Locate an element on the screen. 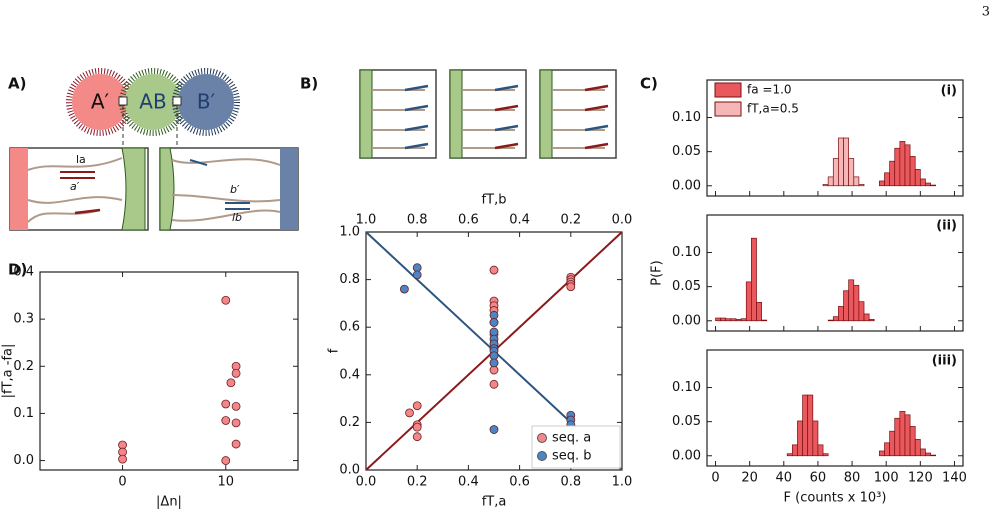 The height and width of the screenshot is (524, 1001). x-tick-label: 0.4 is located at coordinates (468, 482).